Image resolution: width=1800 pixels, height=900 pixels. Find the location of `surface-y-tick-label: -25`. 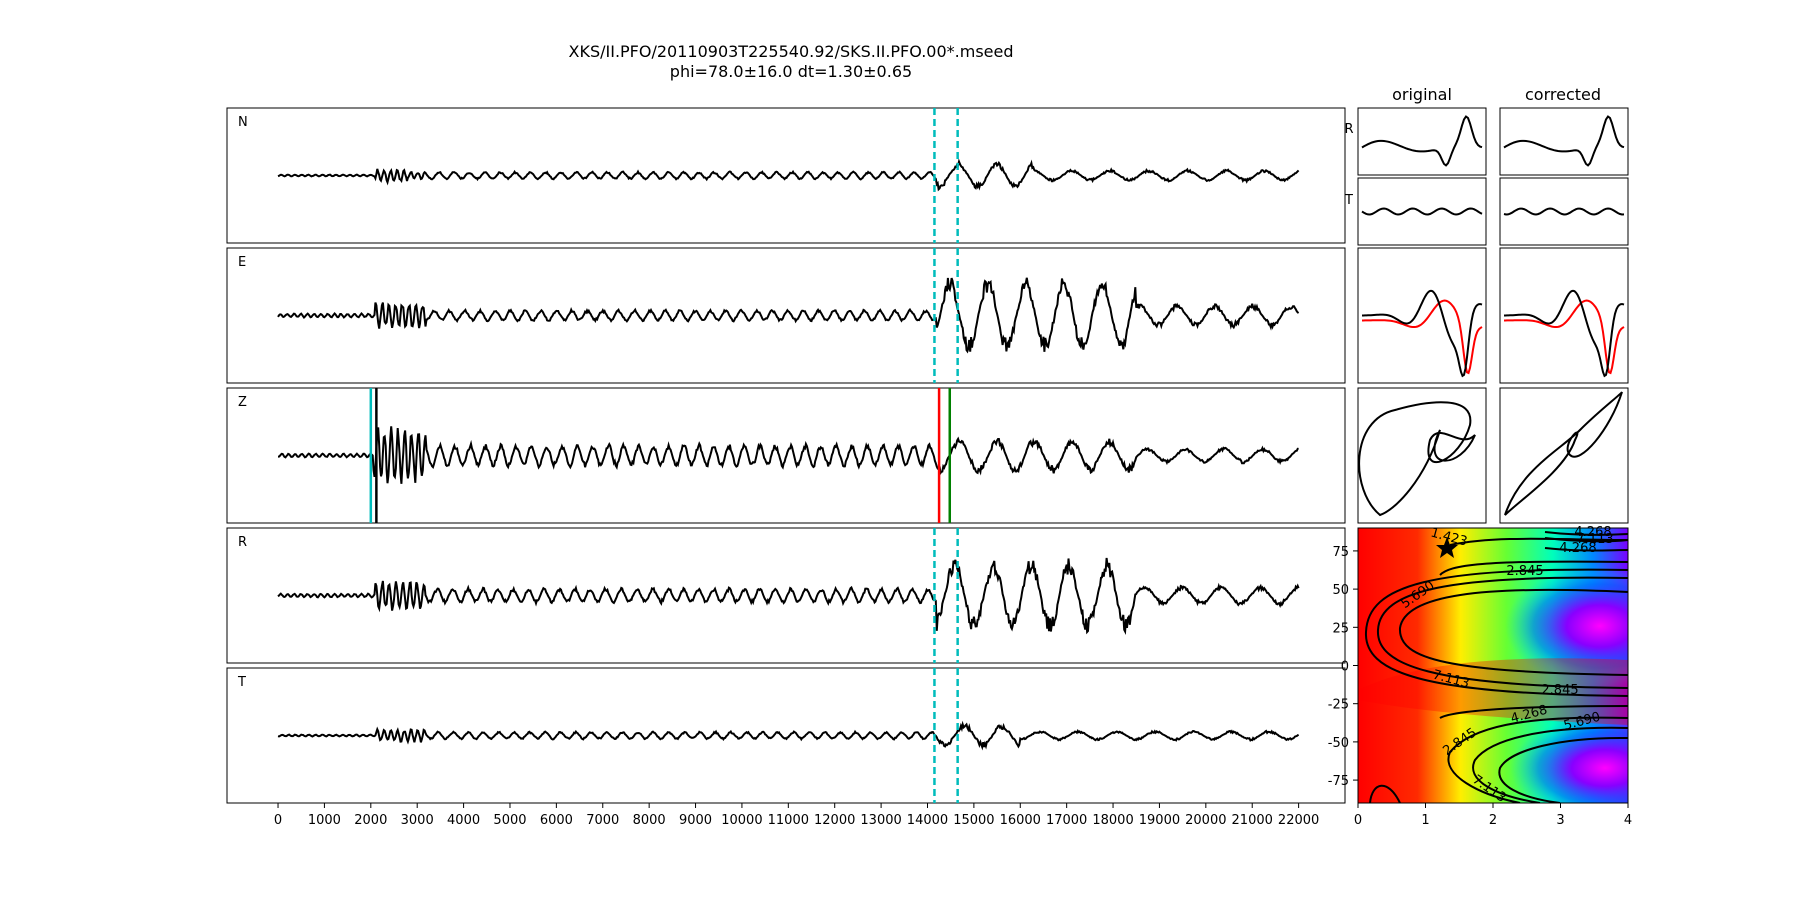

surface-y-tick-label: -25 is located at coordinates (1338, 705).